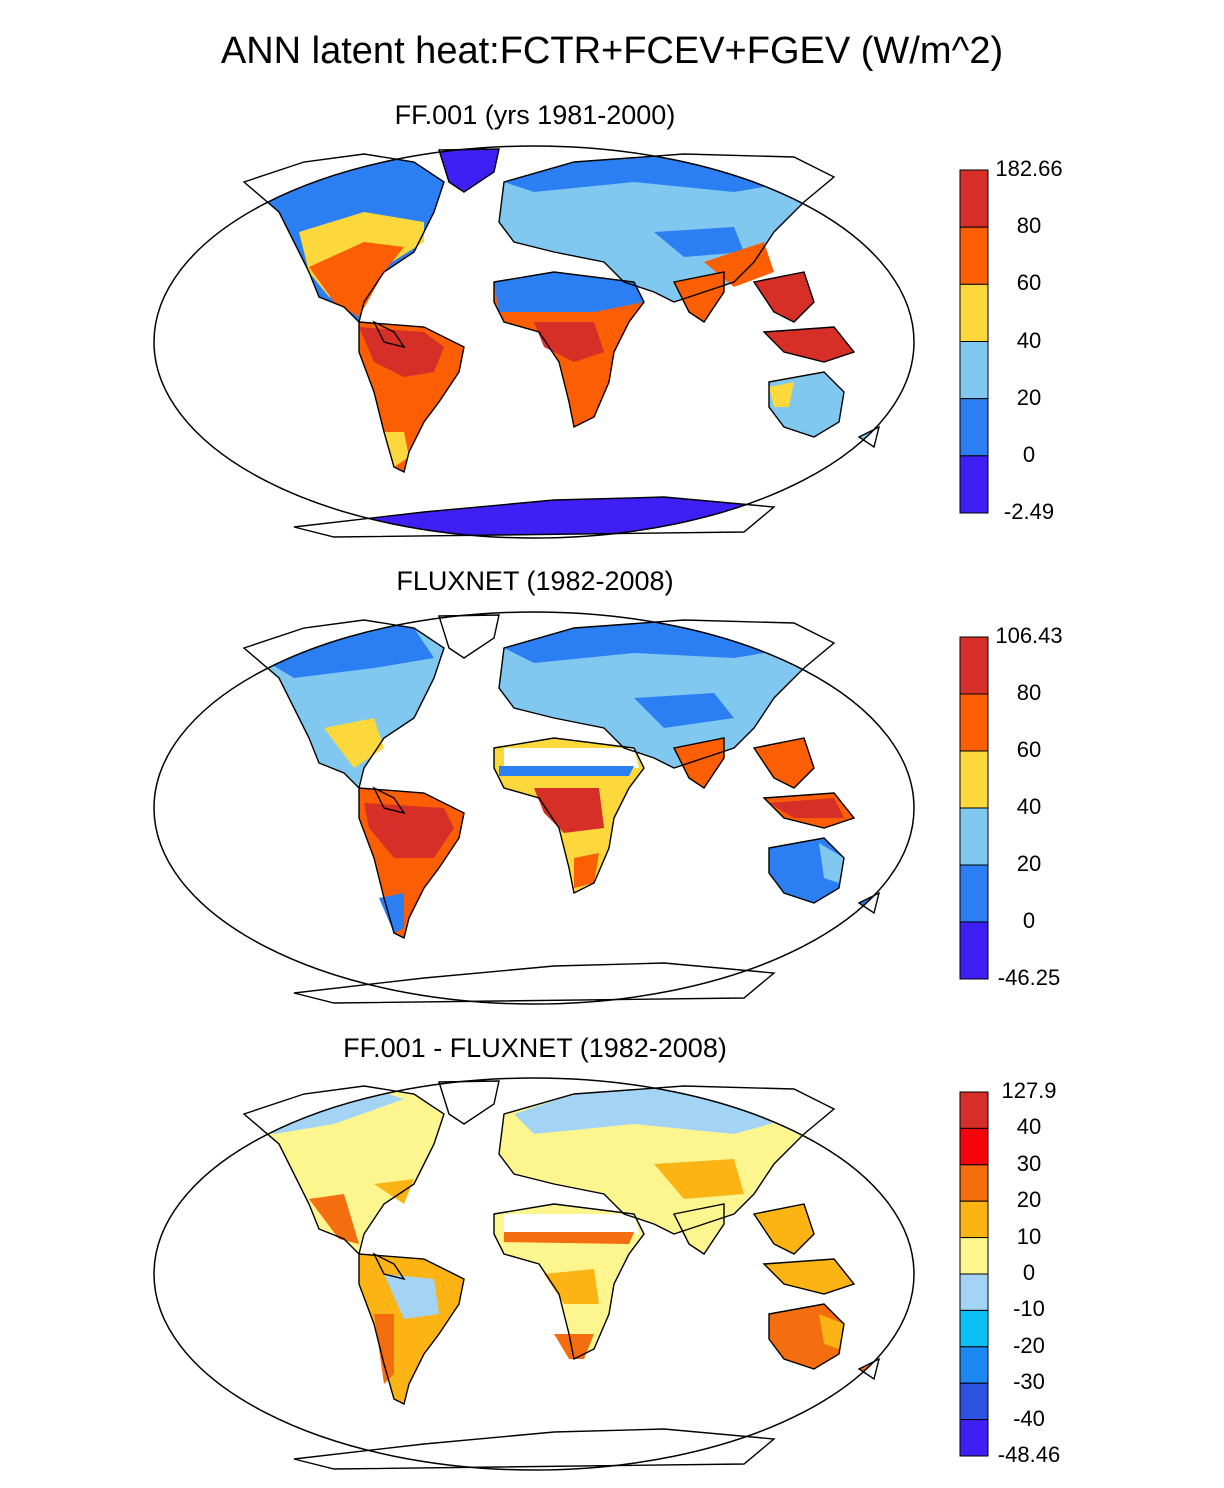  Describe the element at coordinates (1029, 977) in the screenshot. I see `colorbar-label: -46.25` at that location.